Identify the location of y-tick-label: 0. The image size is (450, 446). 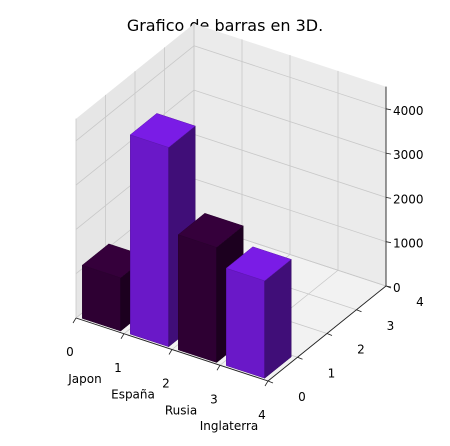
(302, 397).